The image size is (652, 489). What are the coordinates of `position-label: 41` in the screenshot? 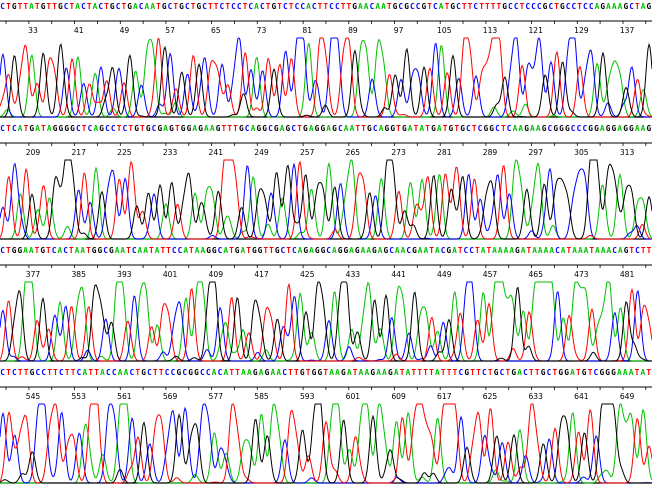 It's located at (79, 30).